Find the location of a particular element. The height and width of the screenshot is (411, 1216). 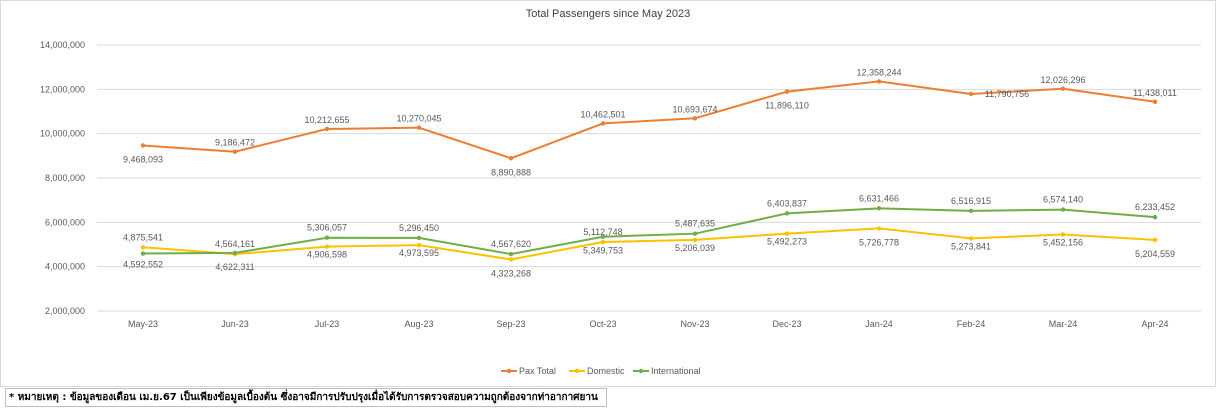

data-label: 11,896,110 is located at coordinates (787, 106).